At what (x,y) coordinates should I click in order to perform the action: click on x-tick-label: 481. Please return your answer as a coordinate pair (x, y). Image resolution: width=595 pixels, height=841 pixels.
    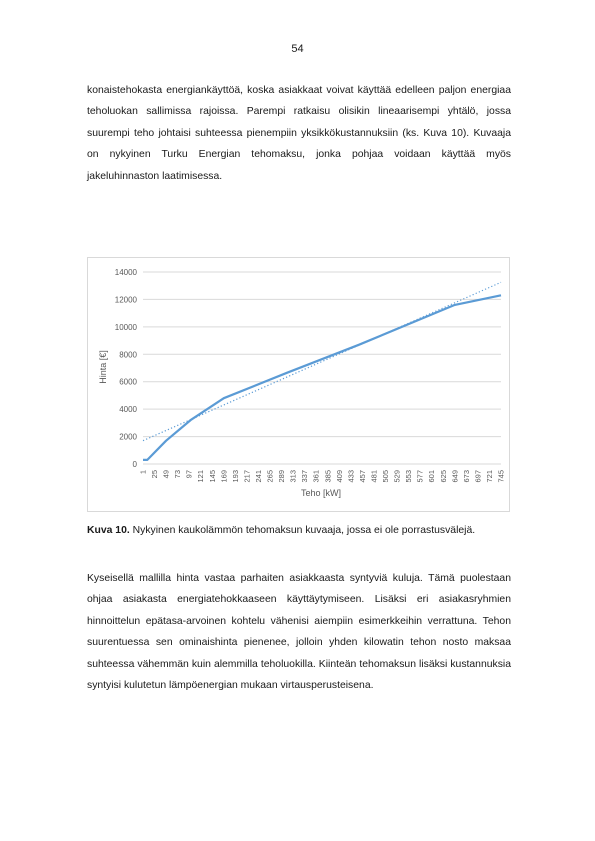
    Looking at the image, I should click on (373, 476).